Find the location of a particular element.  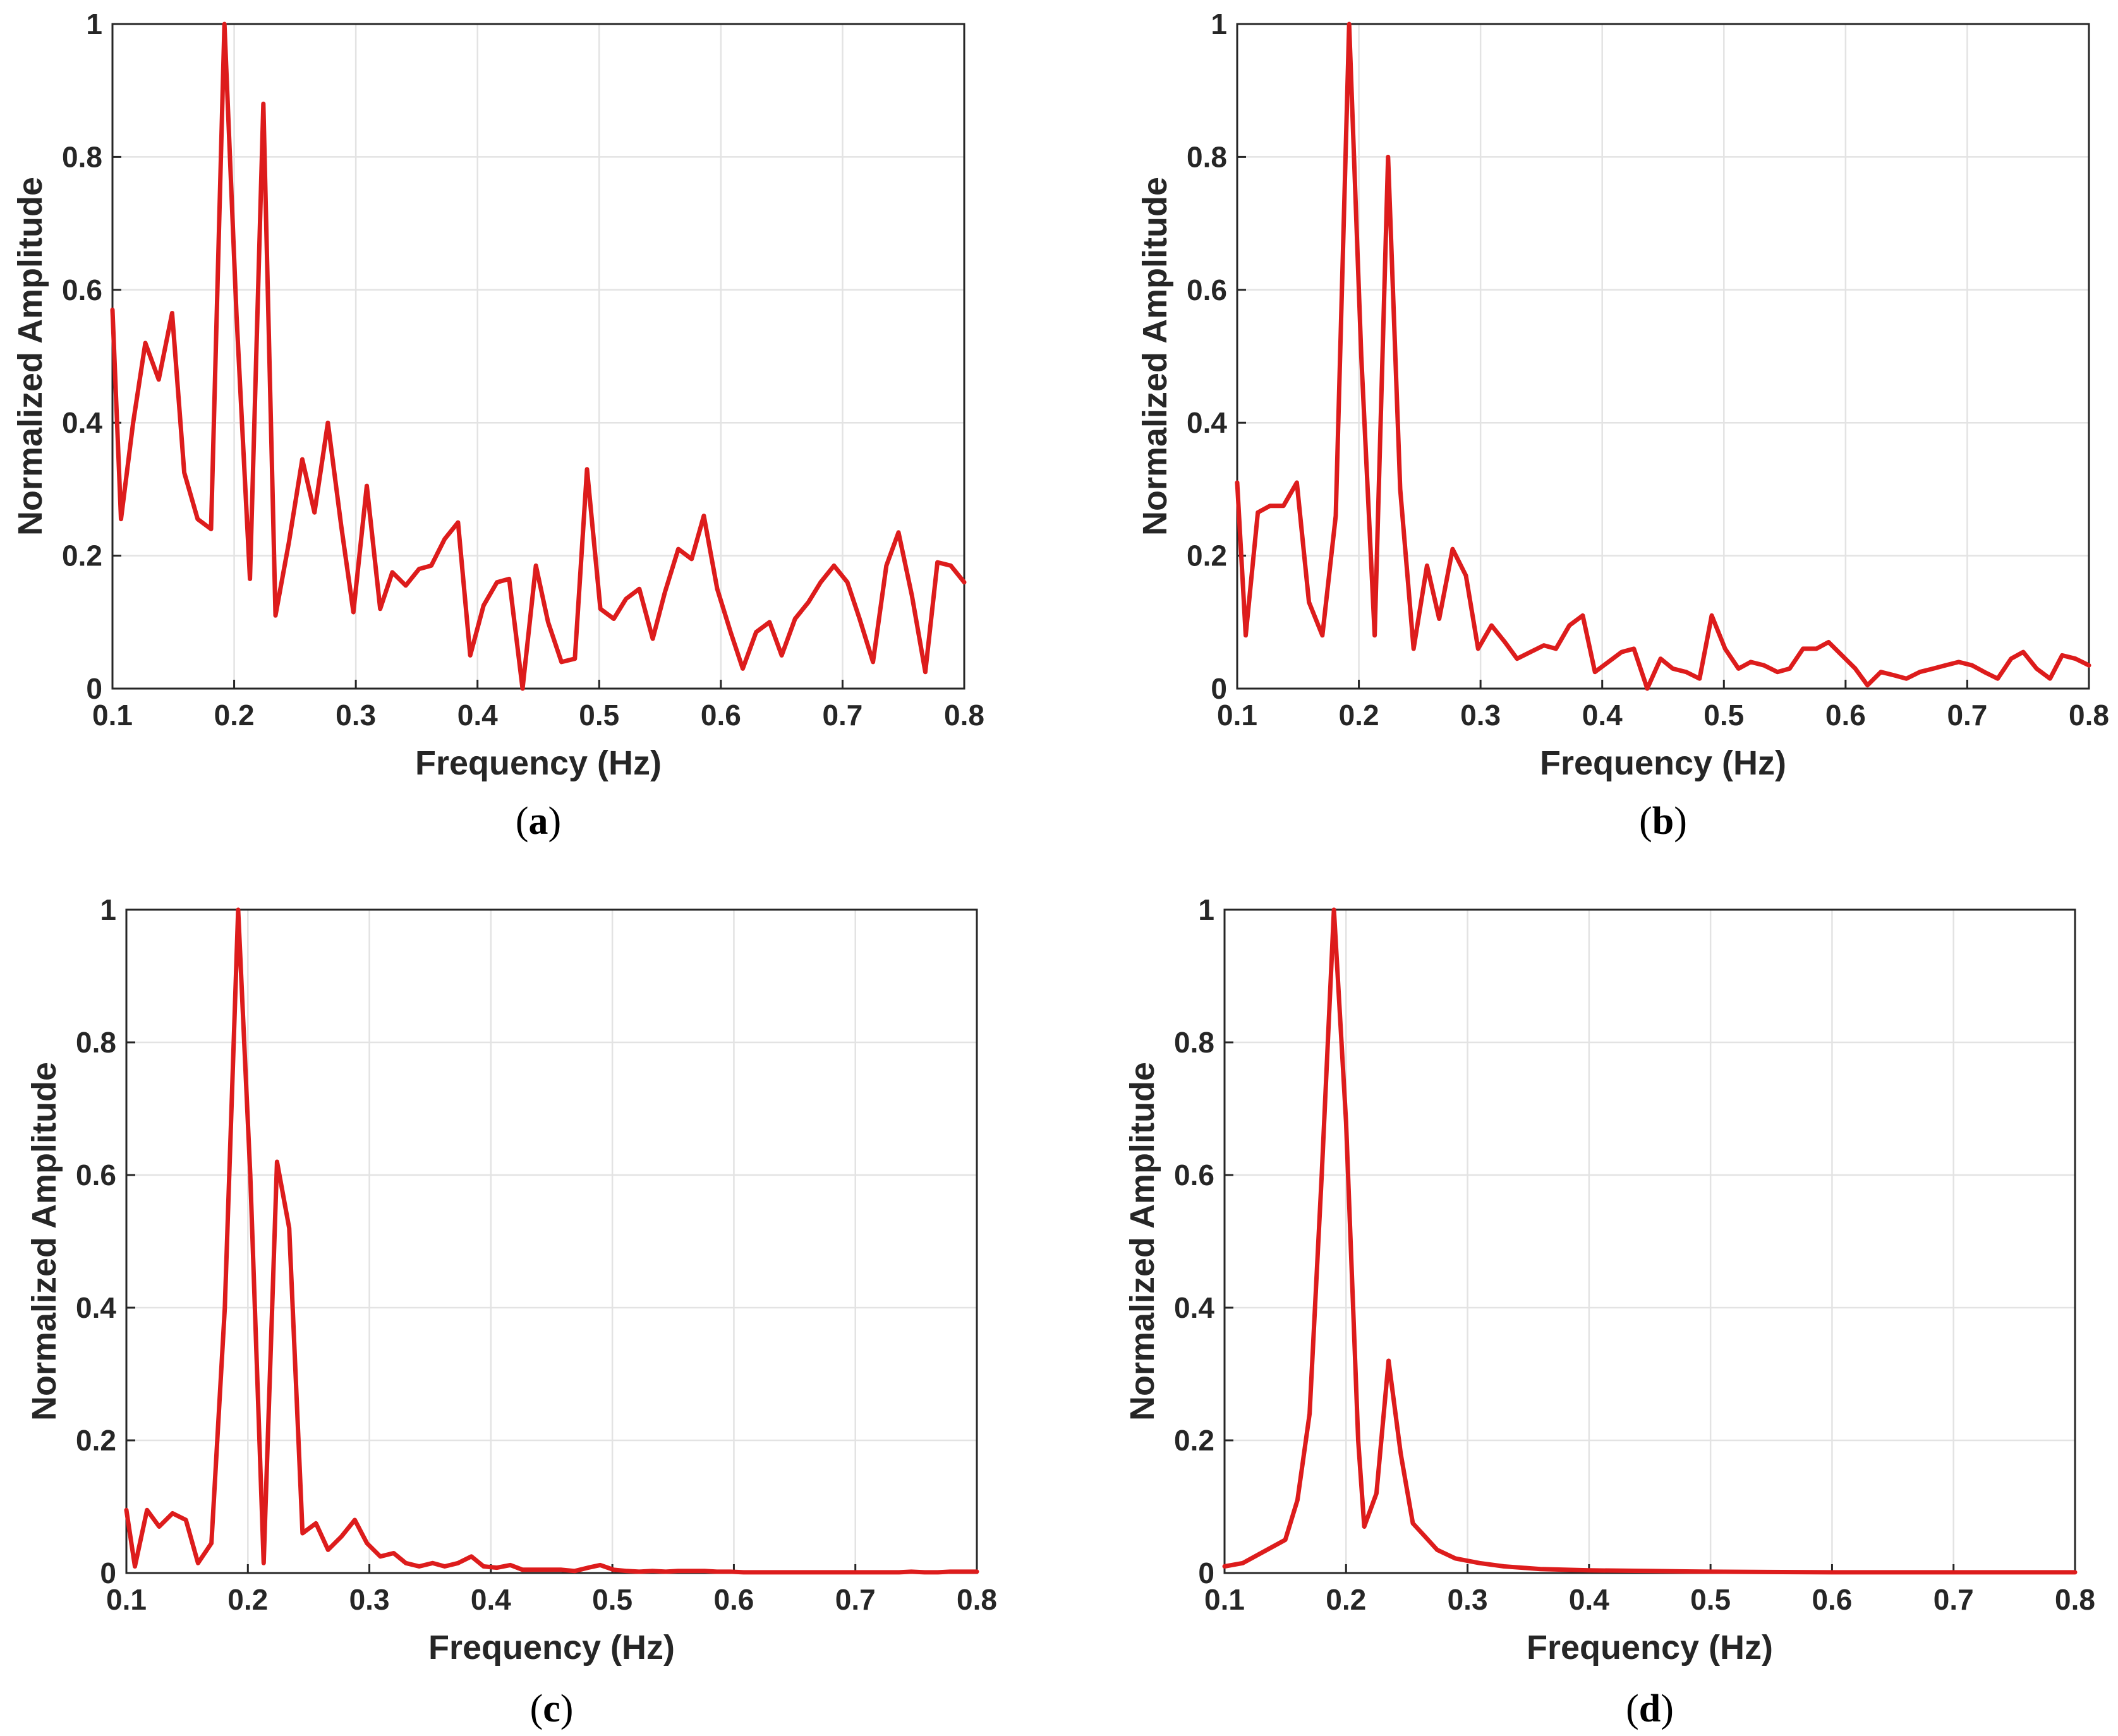

panel-caption-a: (a) is located at coordinates (538, 821).